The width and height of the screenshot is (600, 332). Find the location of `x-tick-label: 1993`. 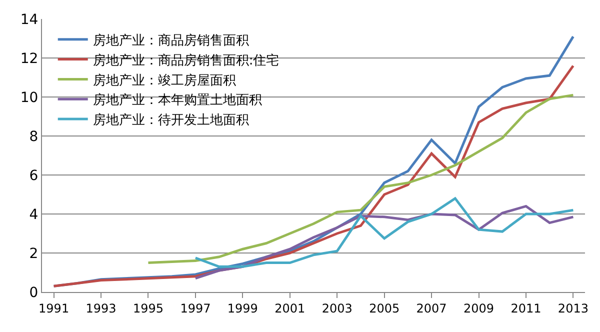

x-tick-label: 1993 is located at coordinates (101, 308).